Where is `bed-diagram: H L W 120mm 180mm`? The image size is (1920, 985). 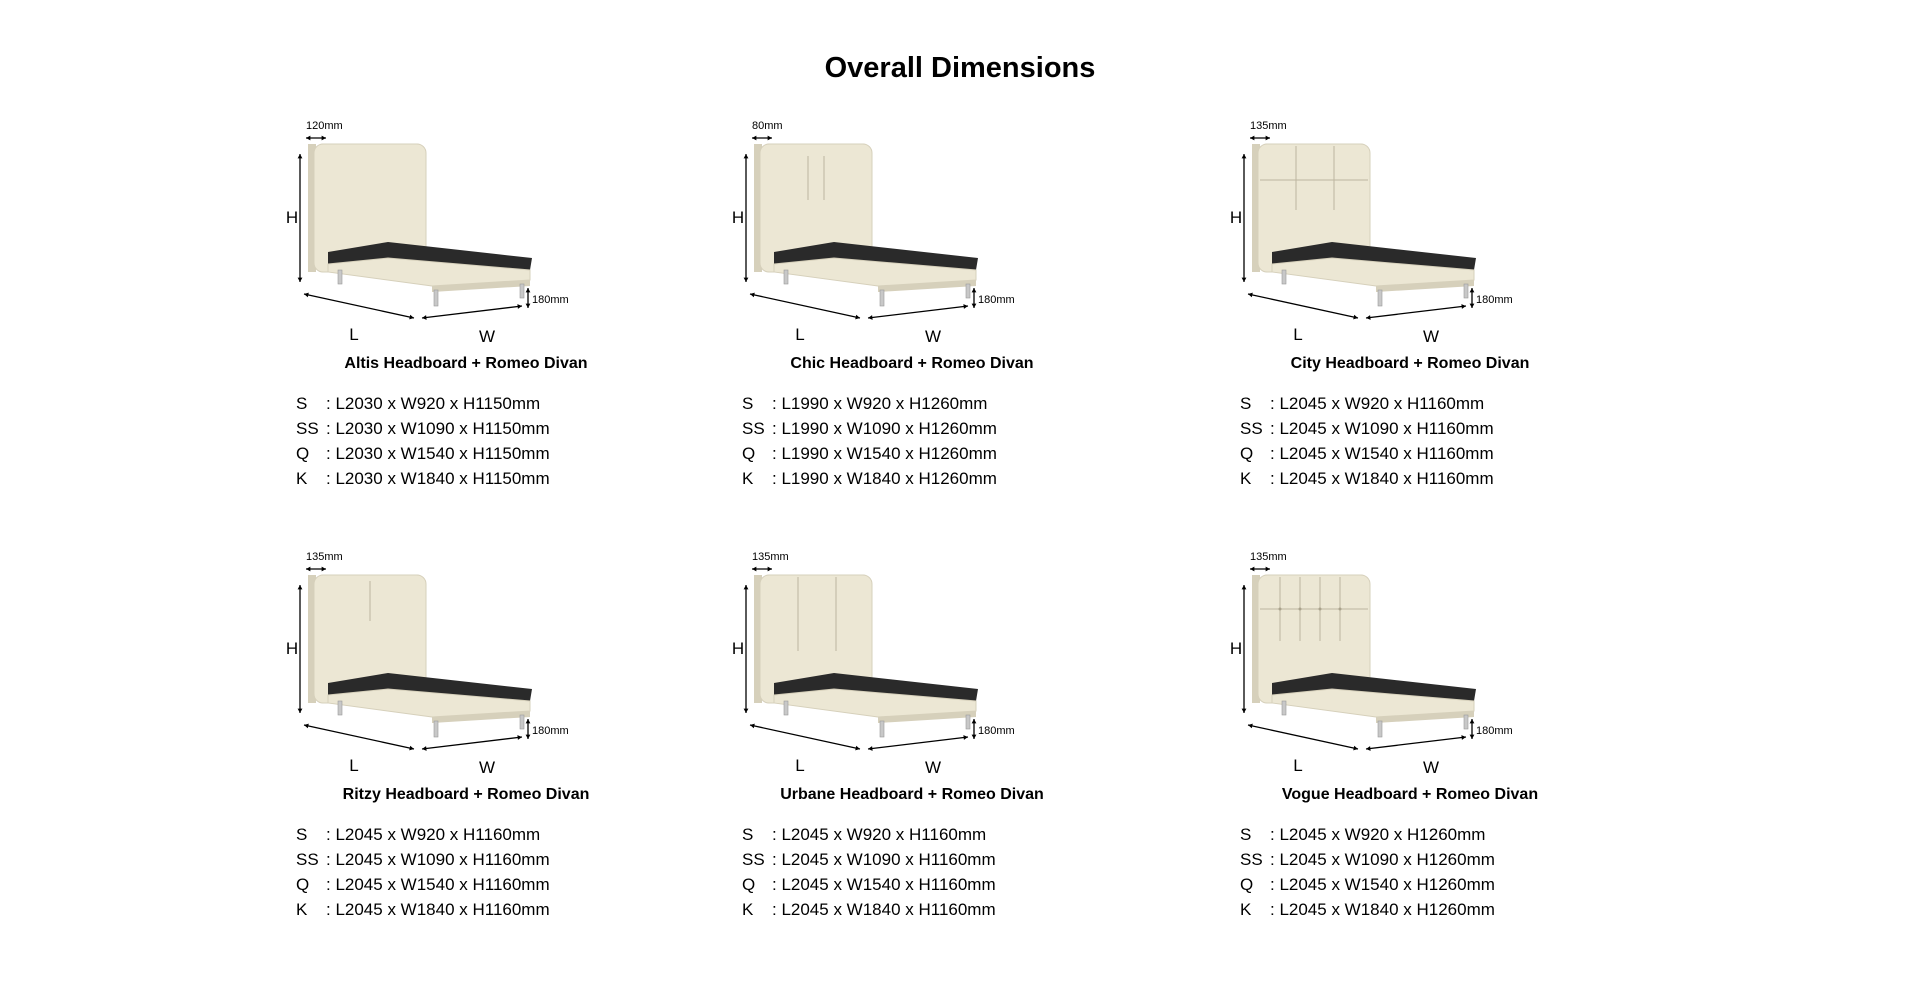 bed-diagram: H L W 120mm 180mm is located at coordinates (427, 233).